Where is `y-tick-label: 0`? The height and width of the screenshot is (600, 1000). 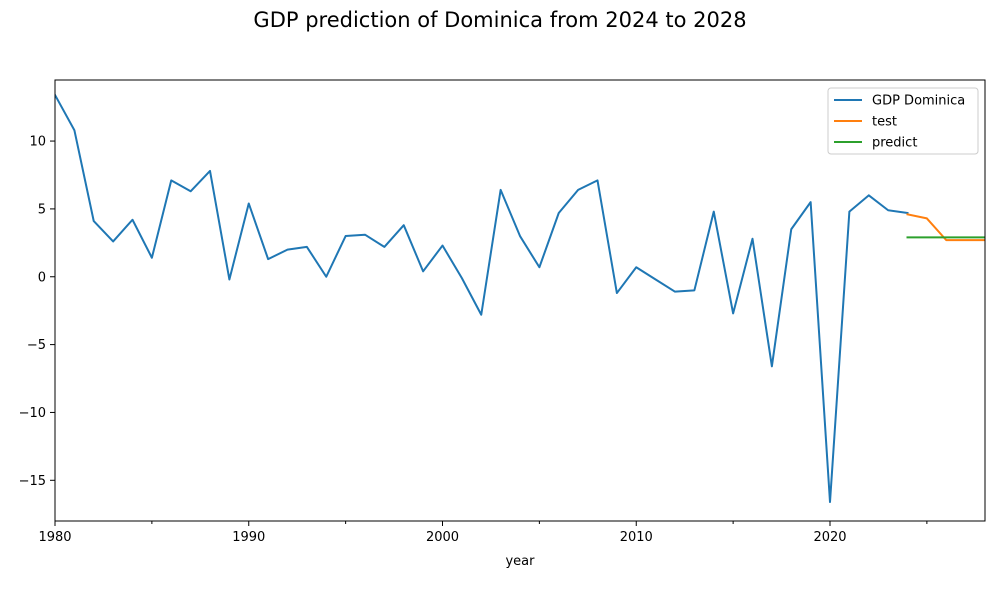
y-tick-label: 0 is located at coordinates (42, 277).